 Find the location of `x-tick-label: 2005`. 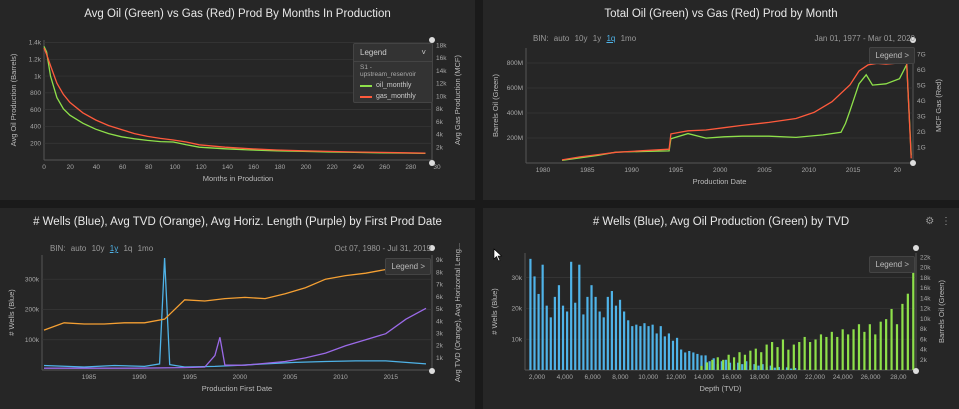

x-tick-label: 2005 is located at coordinates (290, 377).